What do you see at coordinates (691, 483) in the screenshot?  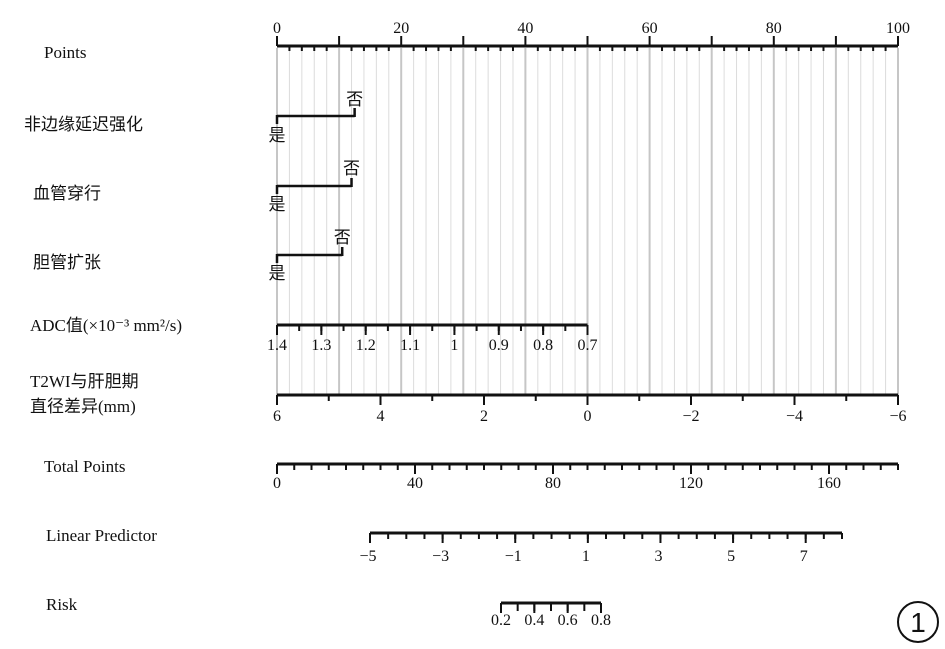 I see `total-tick-label: 120` at bounding box center [691, 483].